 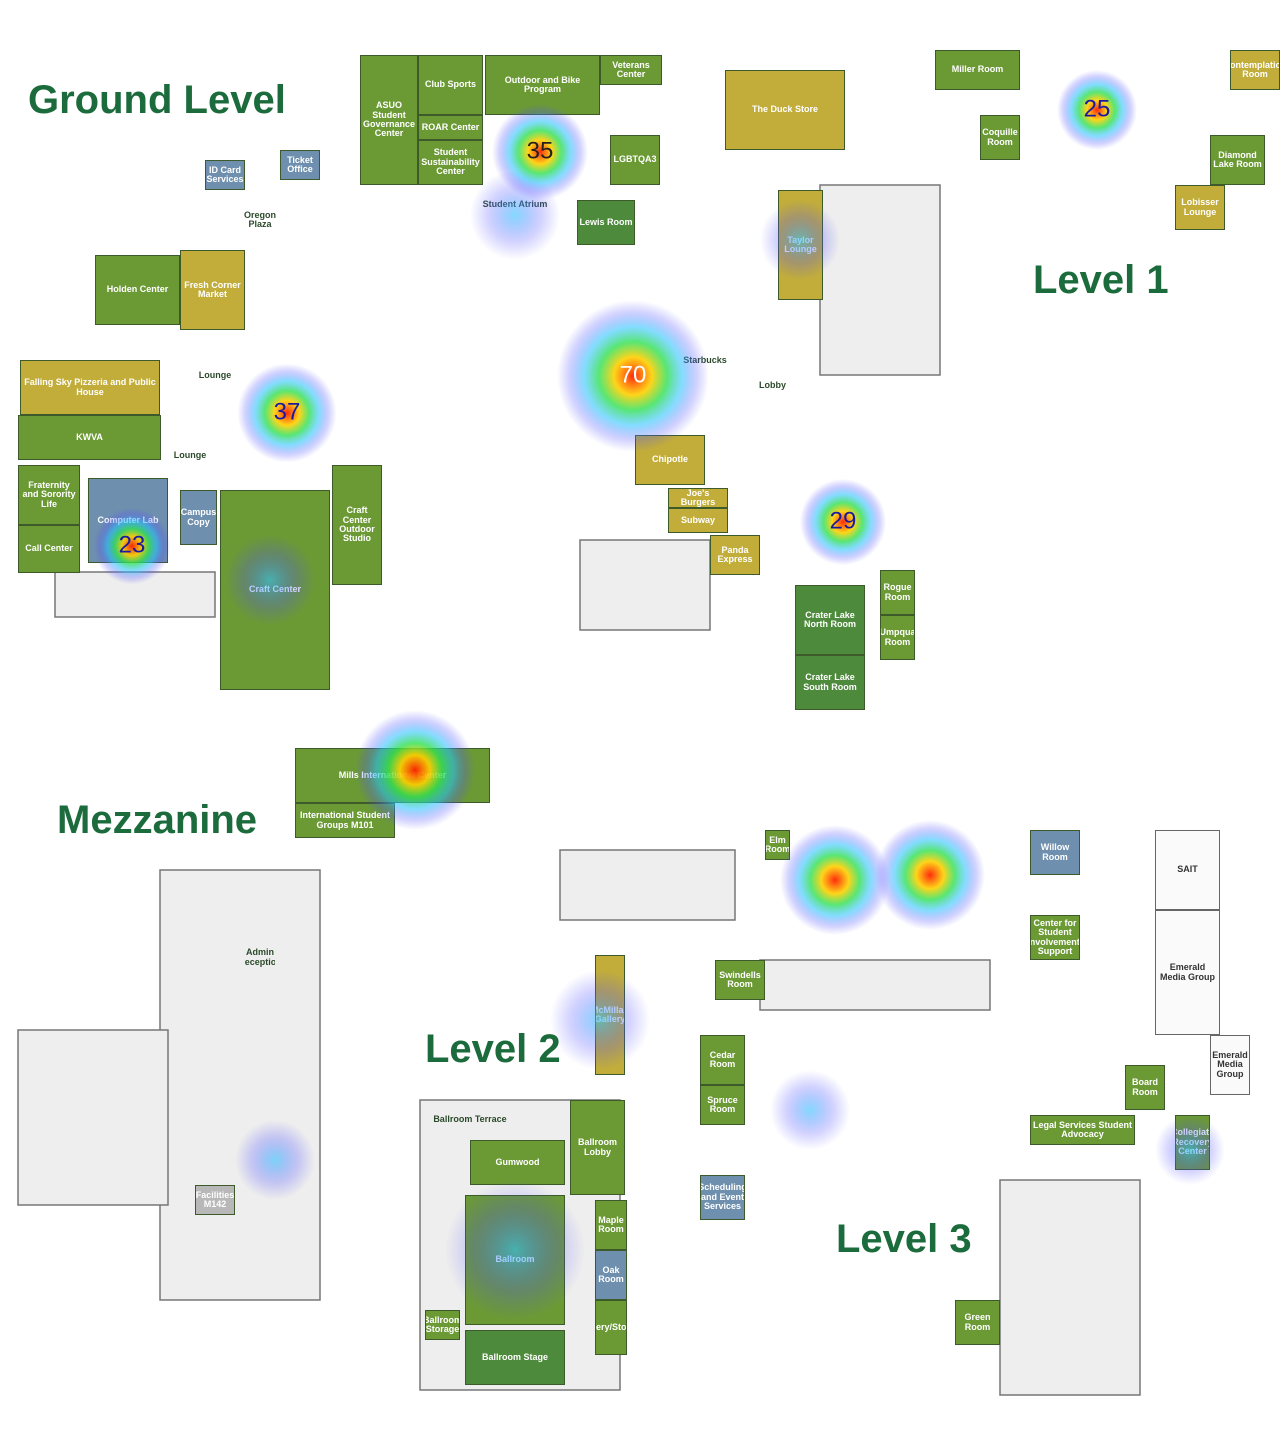 What do you see at coordinates (735, 555) in the screenshot?
I see `room: Panda Express` at bounding box center [735, 555].